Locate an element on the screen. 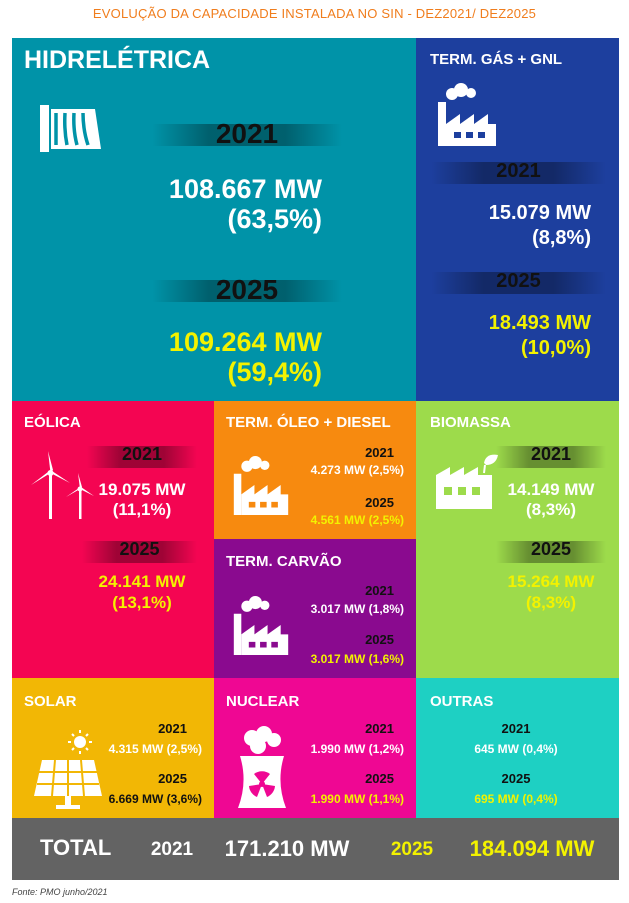  eolica-year-2021: 2021 is located at coordinates (142, 454).